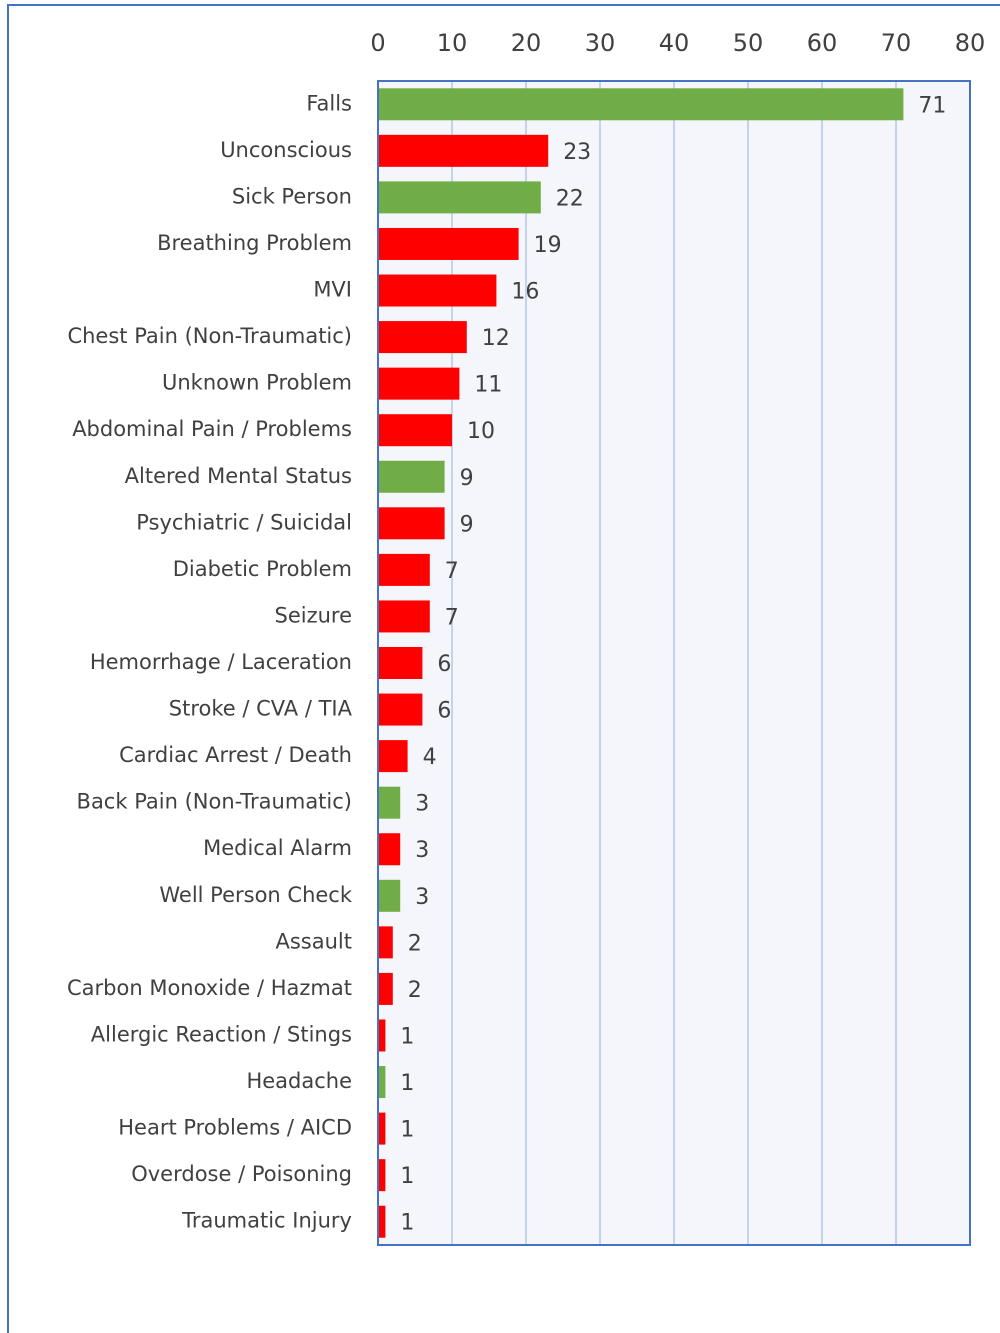 This screenshot has width=1000, height=1333. I want to click on y-tick-label: Medical Alarm, so click(277, 848).